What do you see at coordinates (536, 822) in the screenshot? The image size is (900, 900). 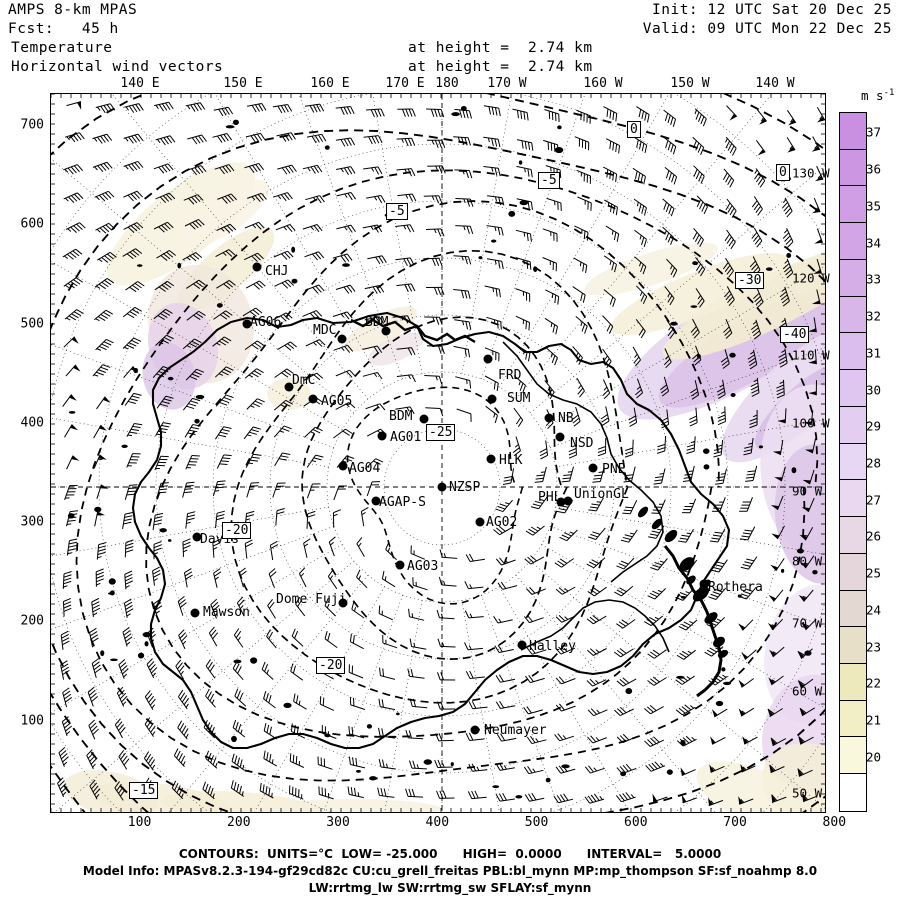 I see `x-tick-500: 500` at bounding box center [536, 822].